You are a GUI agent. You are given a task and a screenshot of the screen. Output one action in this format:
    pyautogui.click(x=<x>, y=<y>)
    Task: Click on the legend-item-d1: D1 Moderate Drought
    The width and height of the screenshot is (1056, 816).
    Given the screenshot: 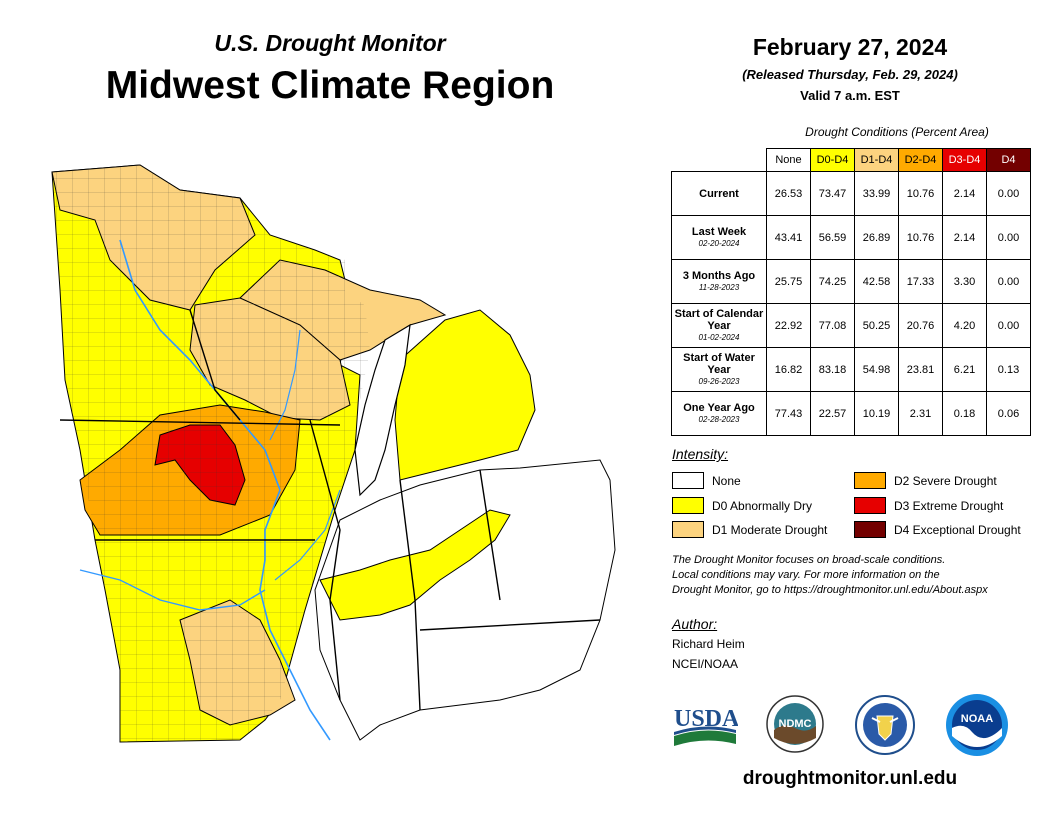 What is the action you would take?
    pyautogui.click(x=749, y=529)
    